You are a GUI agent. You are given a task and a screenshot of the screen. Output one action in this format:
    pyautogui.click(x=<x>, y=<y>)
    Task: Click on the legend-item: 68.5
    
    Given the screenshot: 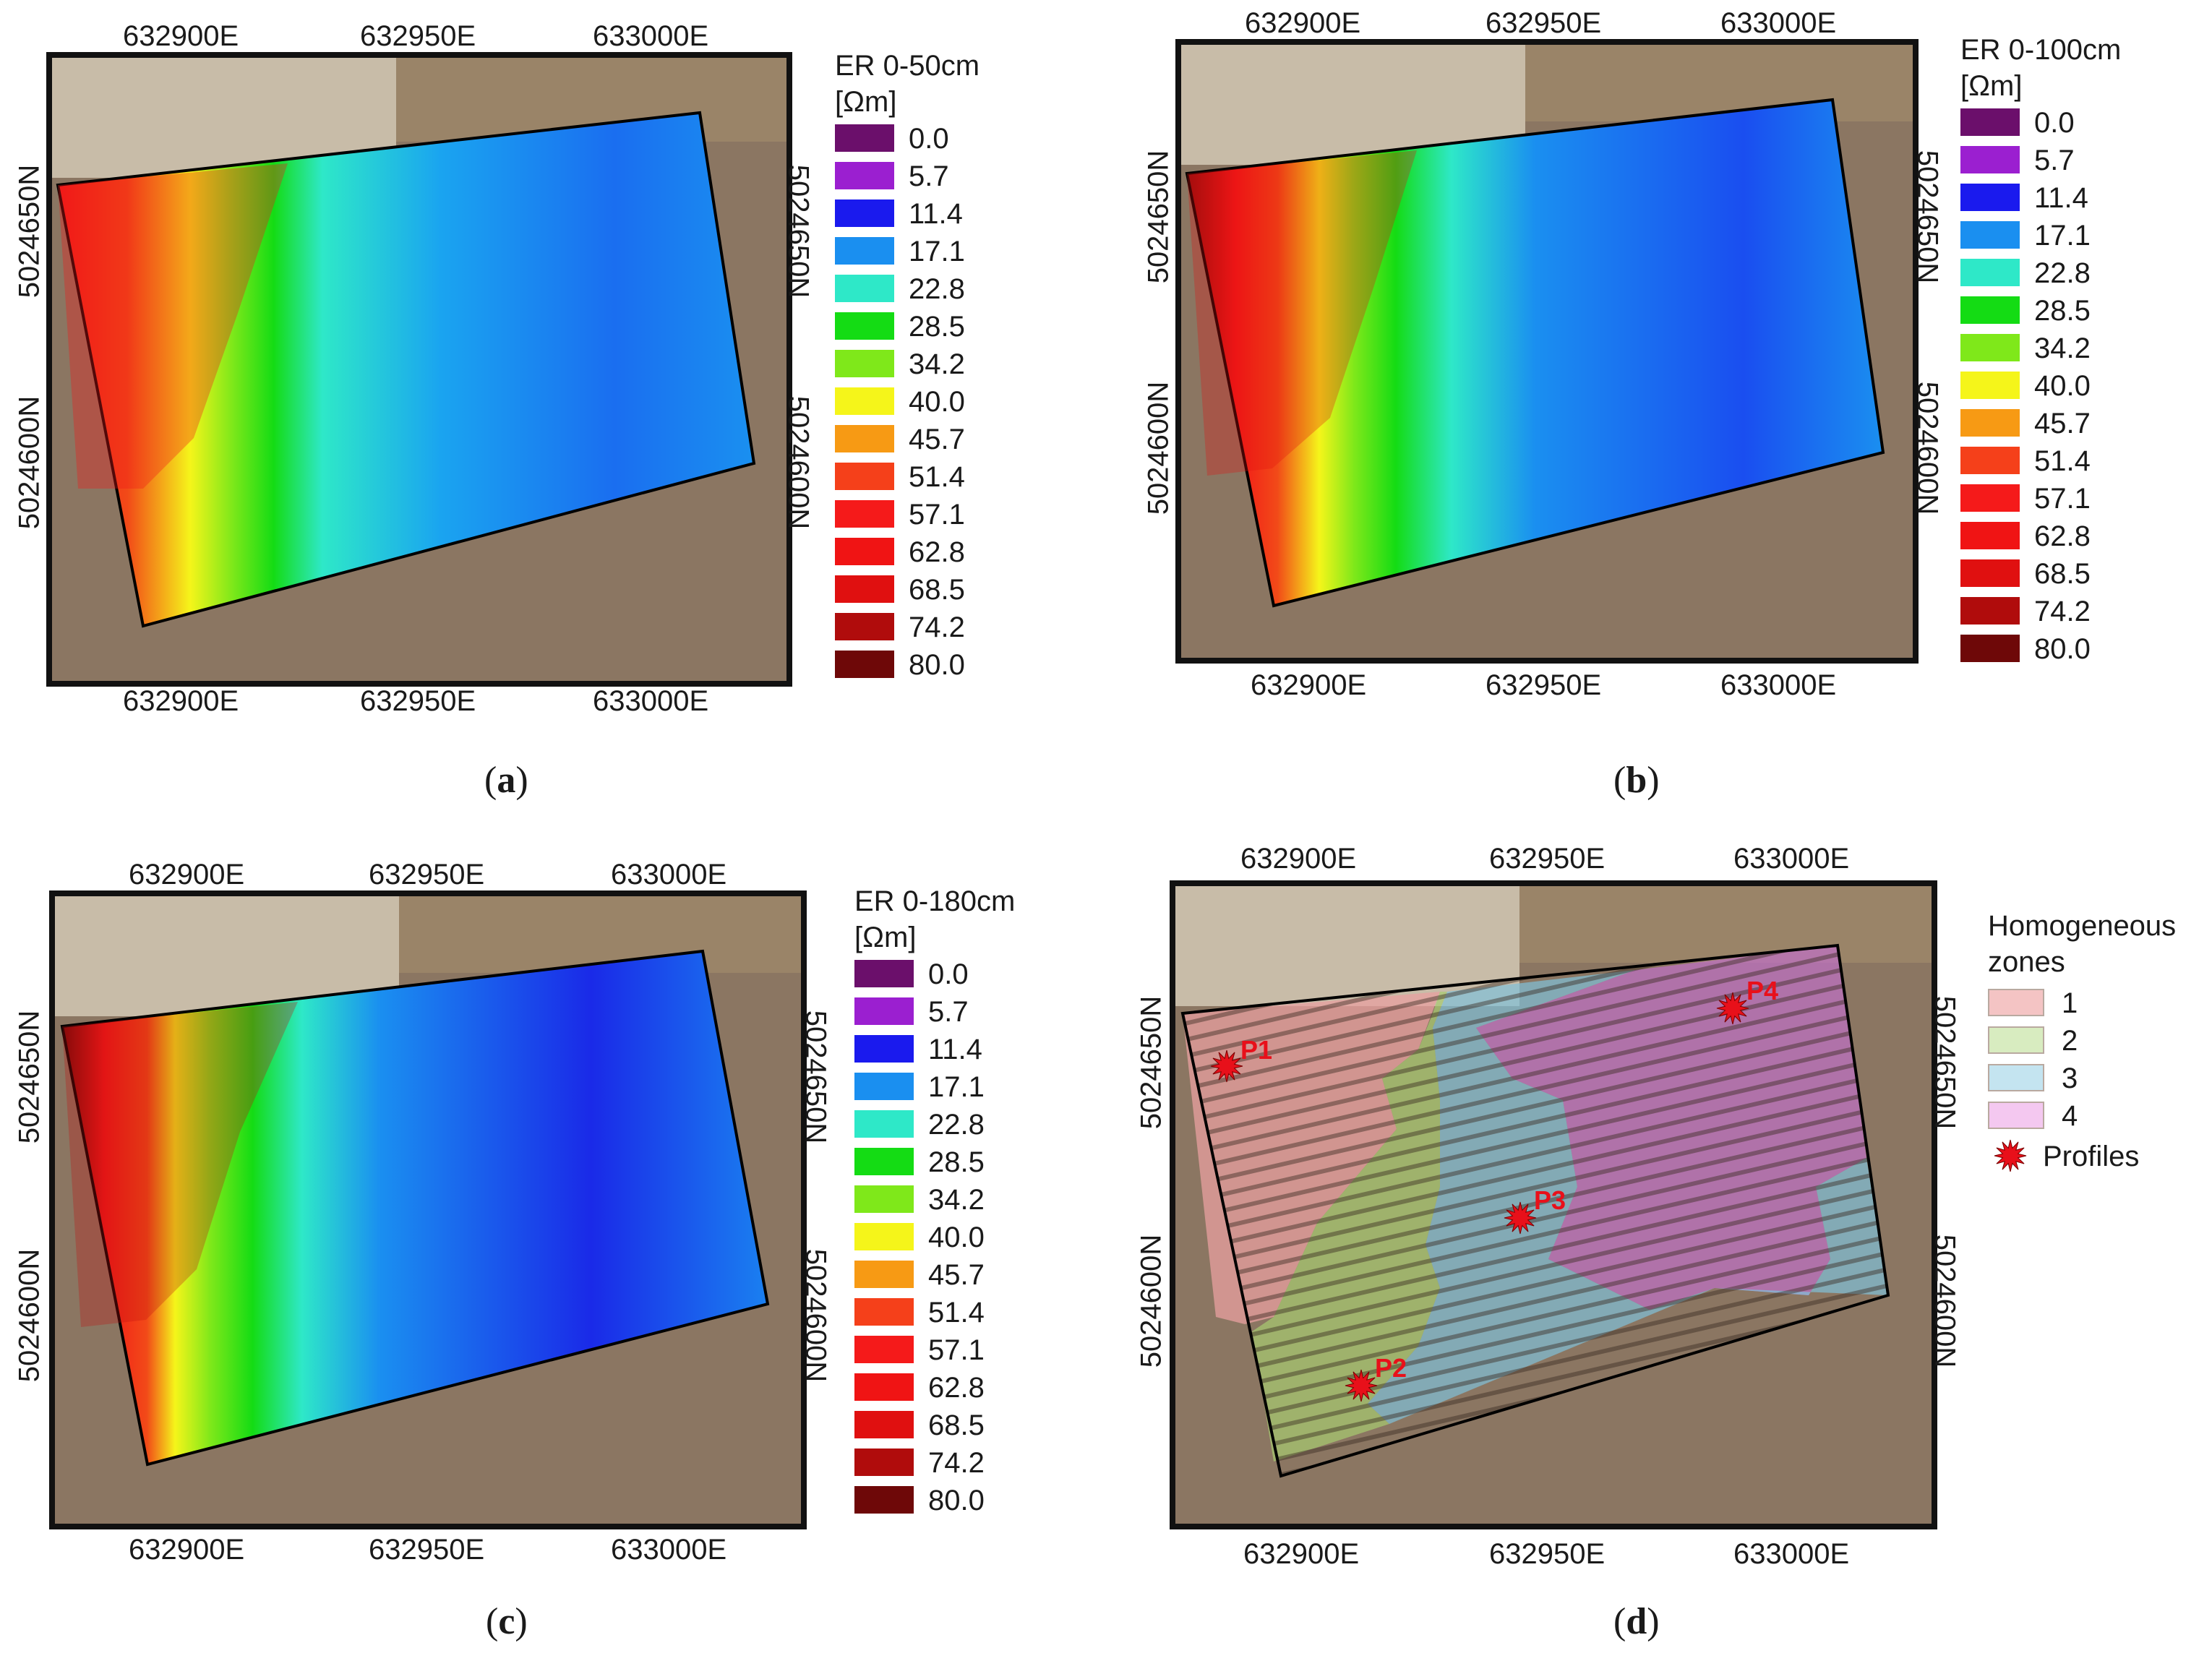 What is the action you would take?
    pyautogui.click(x=907, y=590)
    